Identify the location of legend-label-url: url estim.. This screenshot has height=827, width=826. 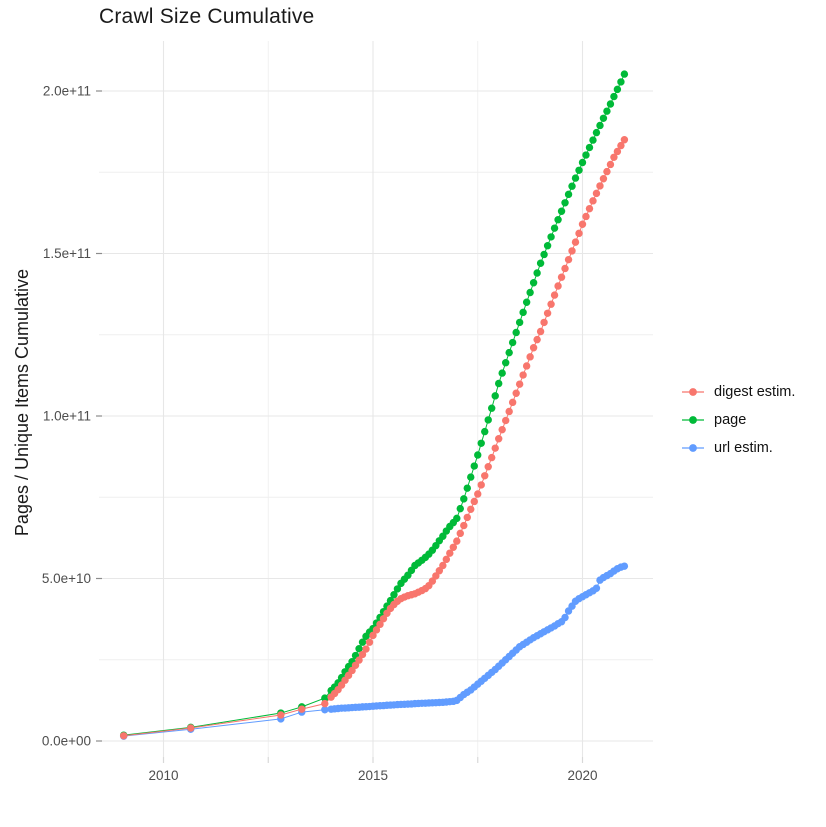
(743, 448).